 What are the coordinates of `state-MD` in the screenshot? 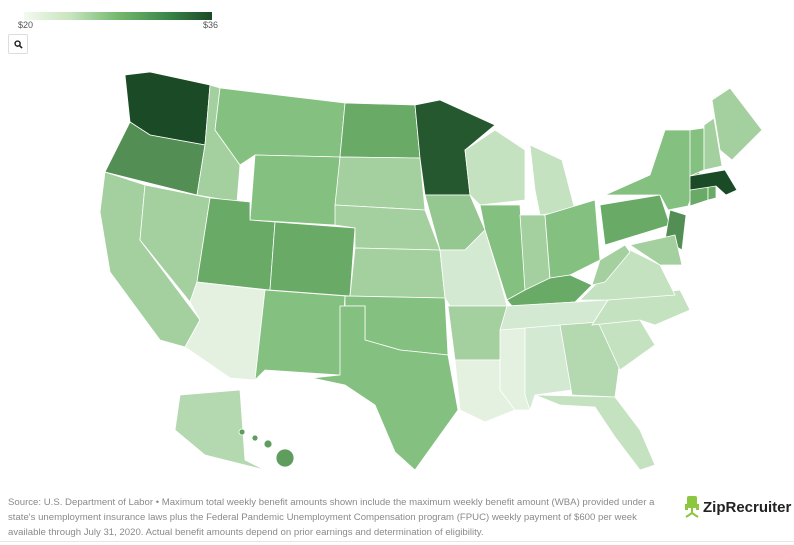 It's located at (655, 250).